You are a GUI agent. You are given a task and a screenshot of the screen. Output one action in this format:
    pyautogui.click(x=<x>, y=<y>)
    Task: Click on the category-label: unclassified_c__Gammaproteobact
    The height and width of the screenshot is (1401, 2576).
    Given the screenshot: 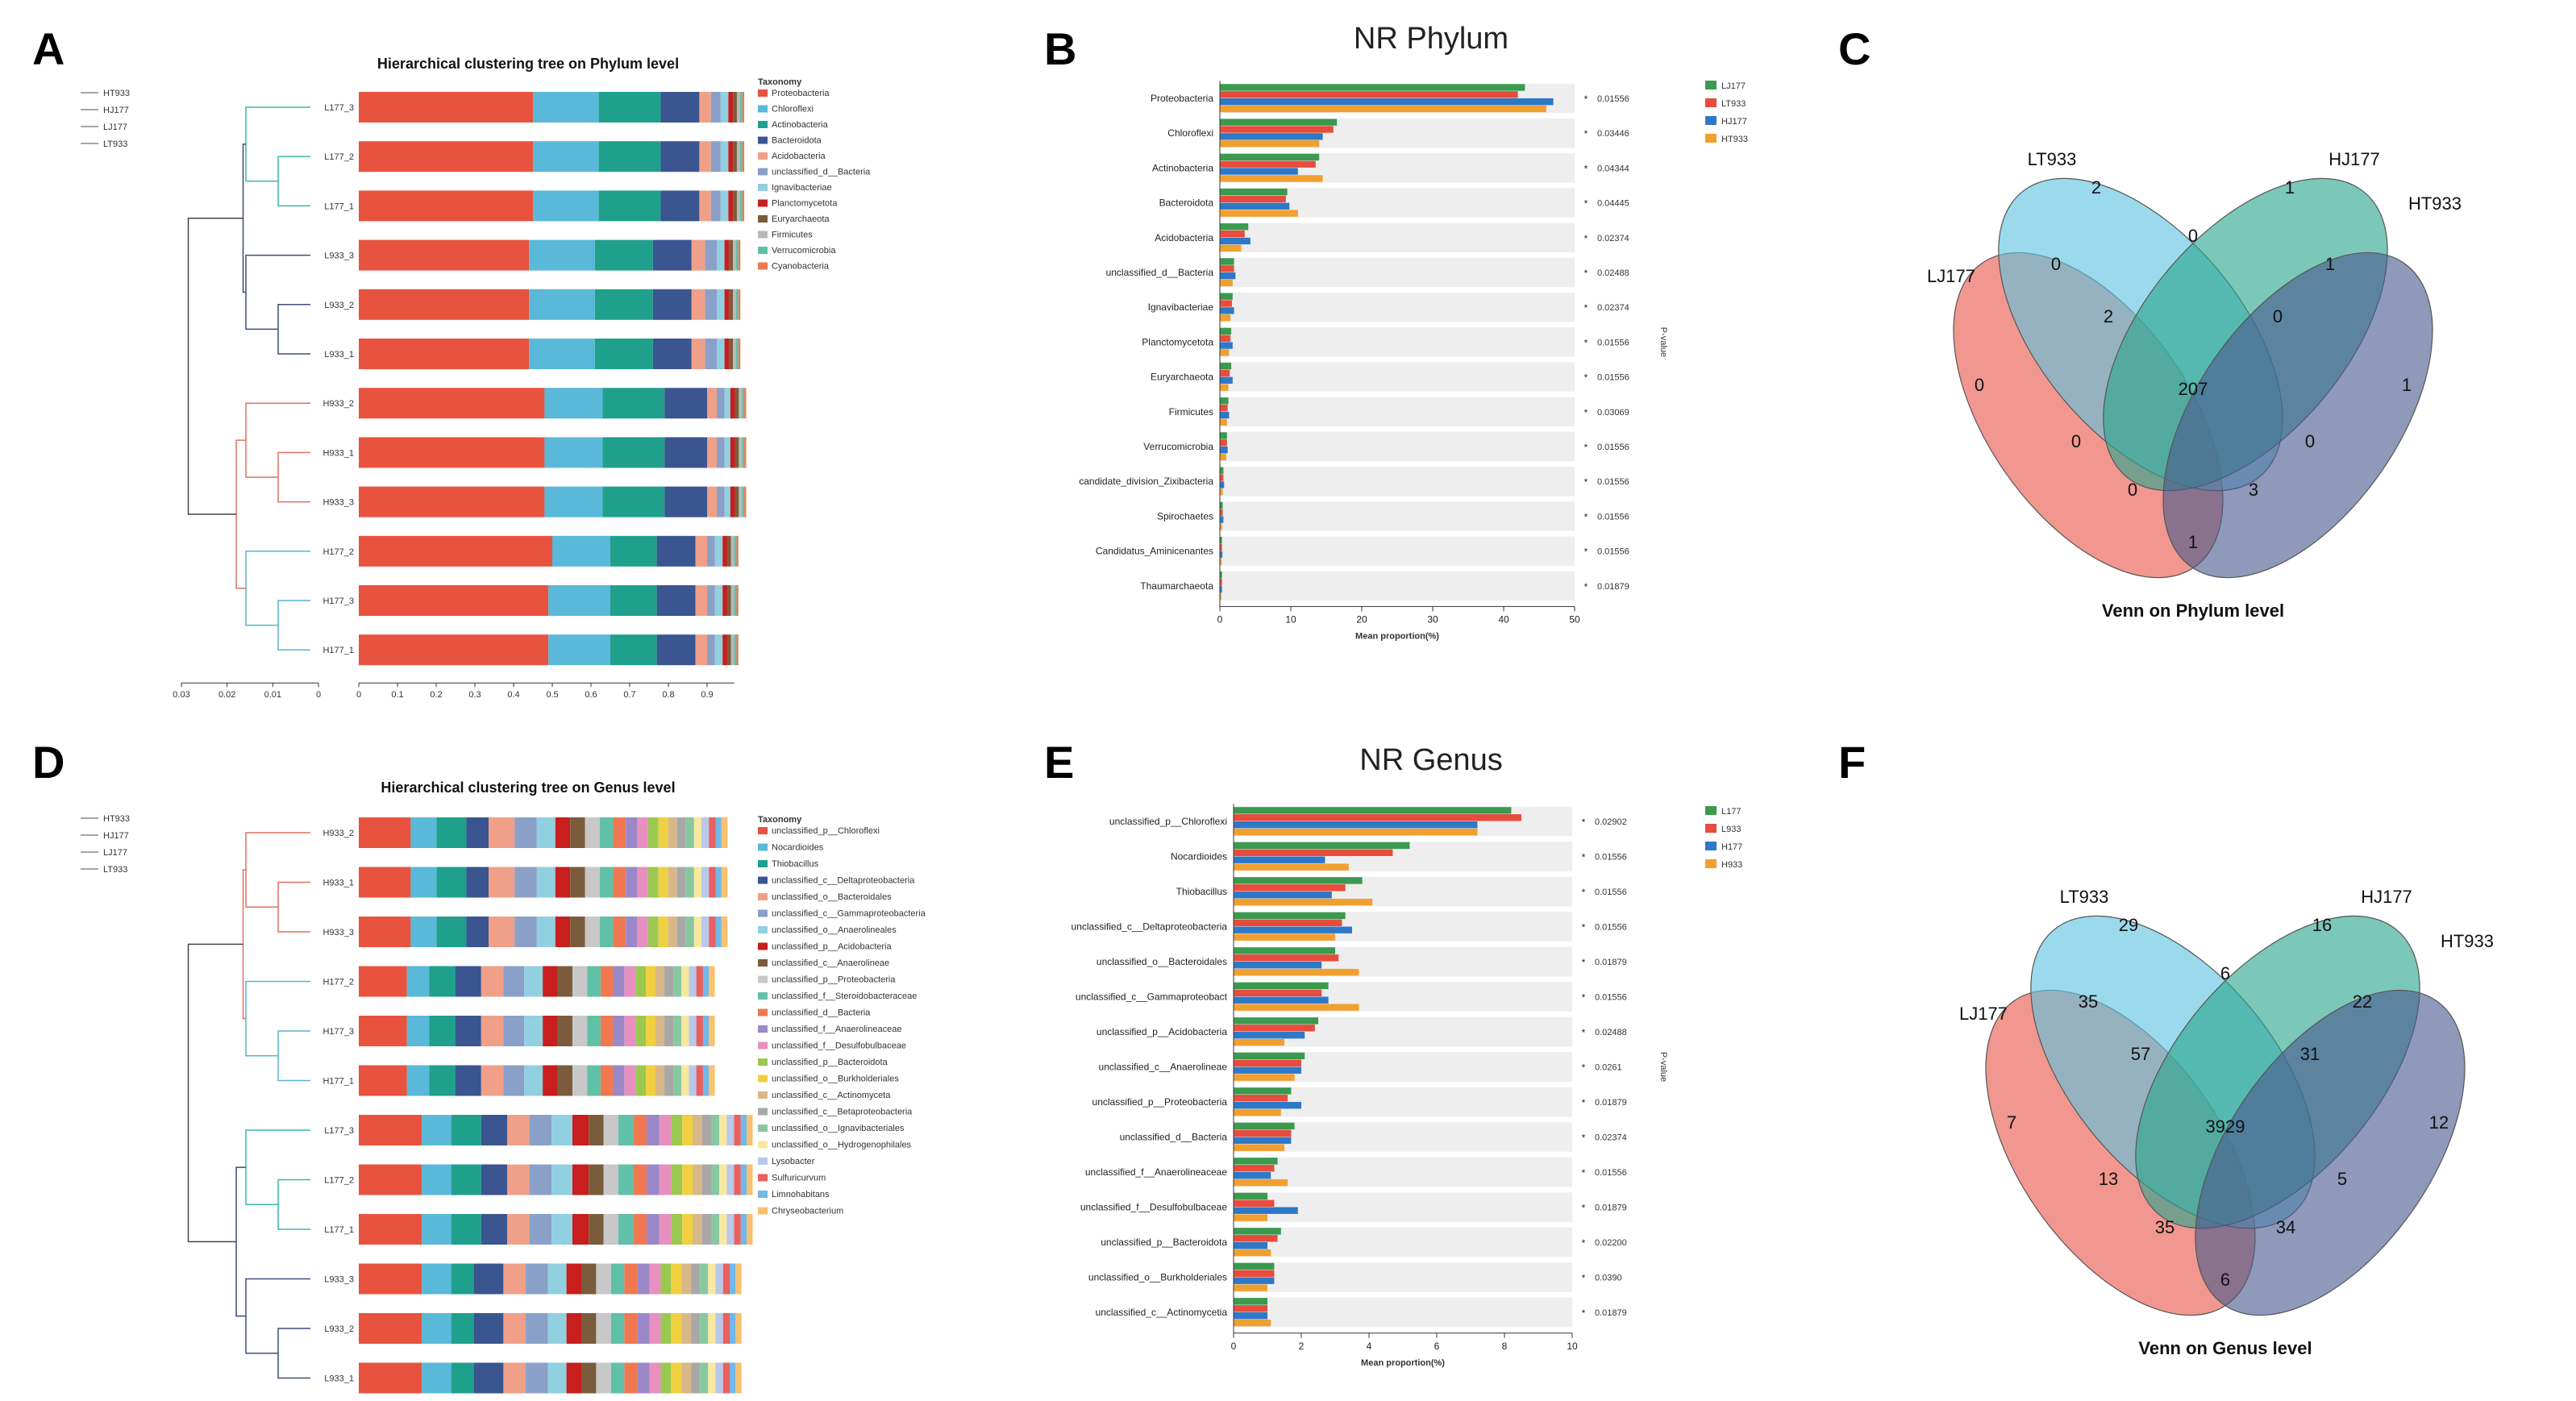 What is the action you would take?
    pyautogui.click(x=1152, y=997)
    